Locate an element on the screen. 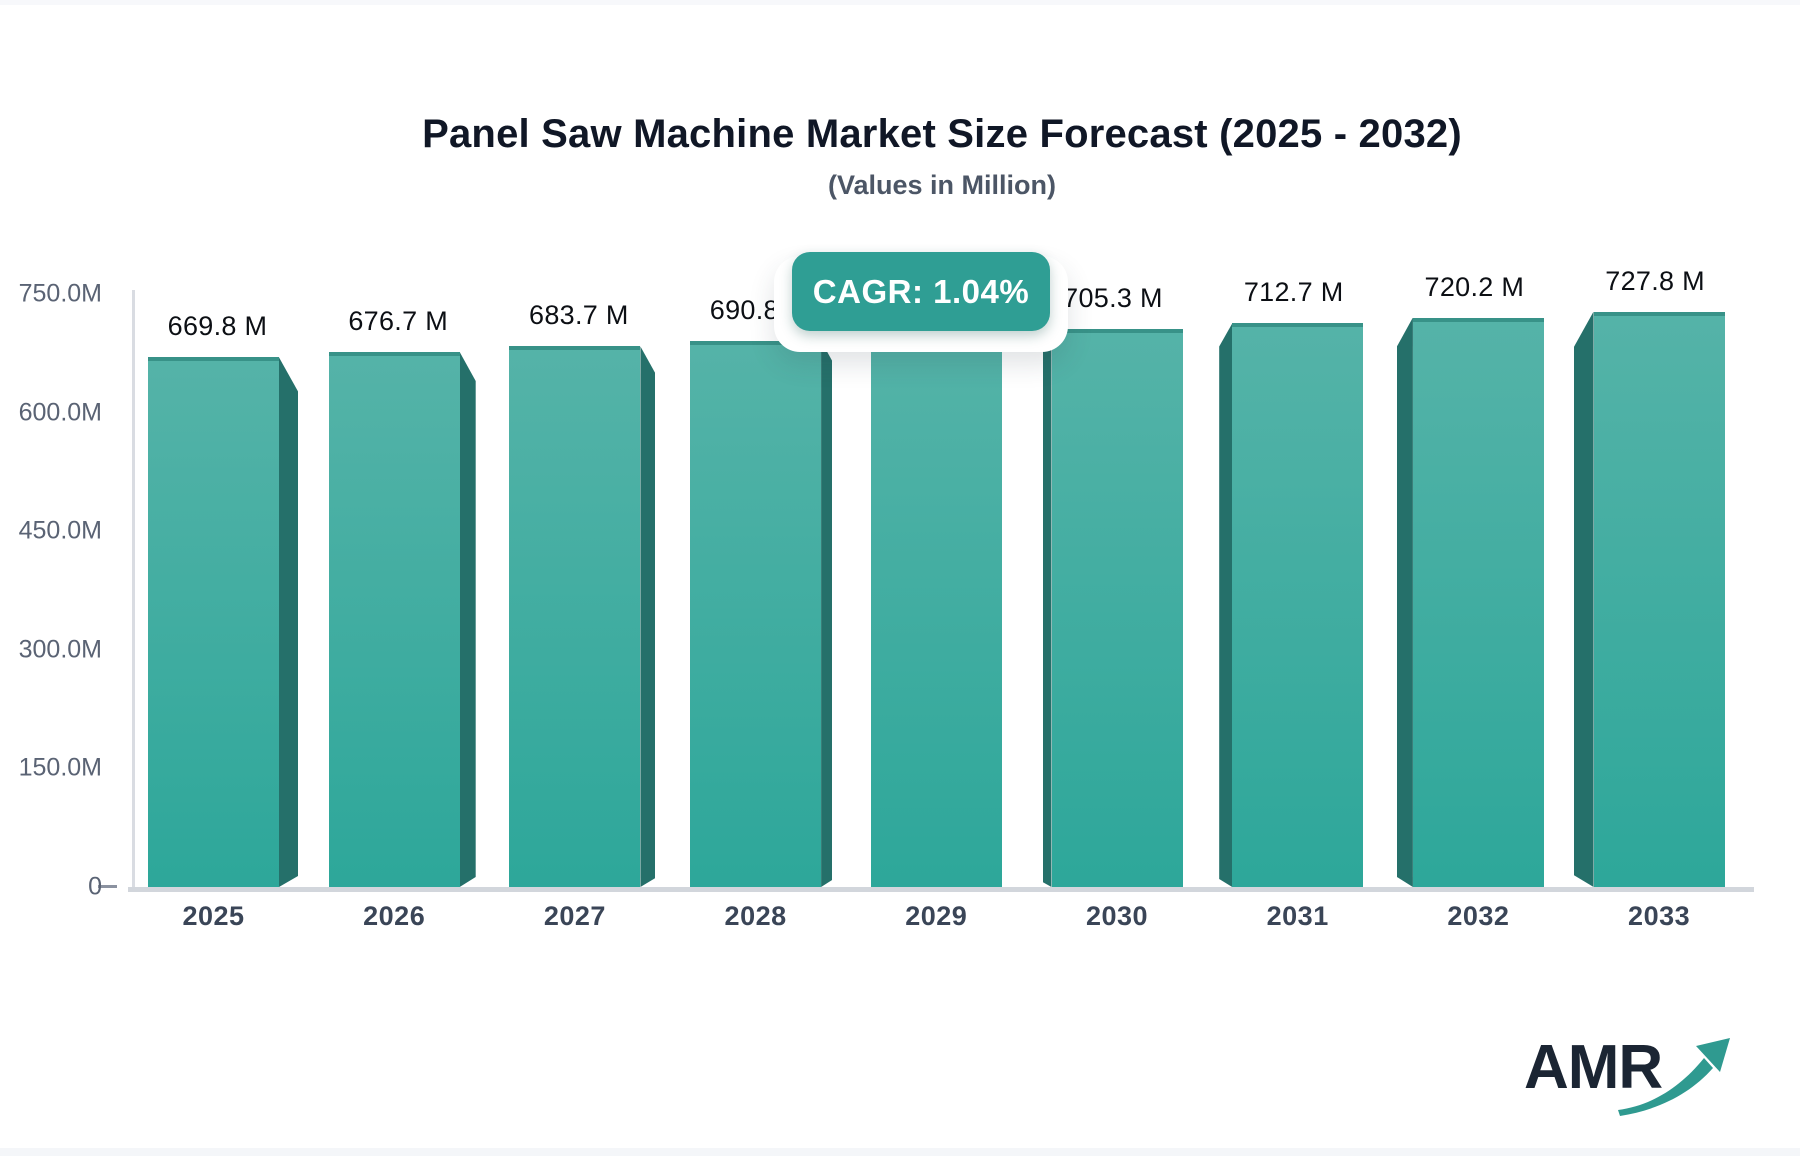 The height and width of the screenshot is (1156, 1800). bar-side-face-2025 is located at coordinates (288, 622).